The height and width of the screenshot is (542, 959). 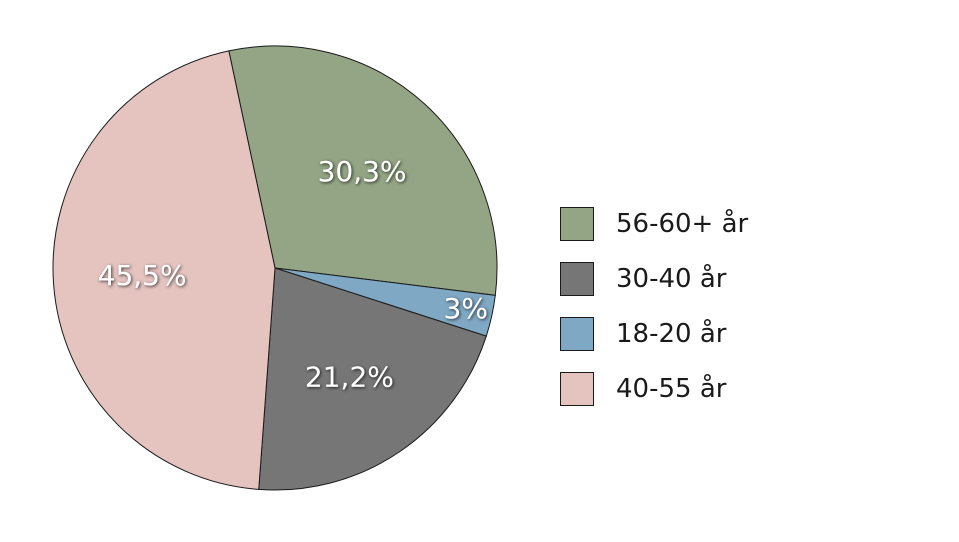 I want to click on legend-item-40-55-ar: 40-55 år, so click(x=654, y=389).